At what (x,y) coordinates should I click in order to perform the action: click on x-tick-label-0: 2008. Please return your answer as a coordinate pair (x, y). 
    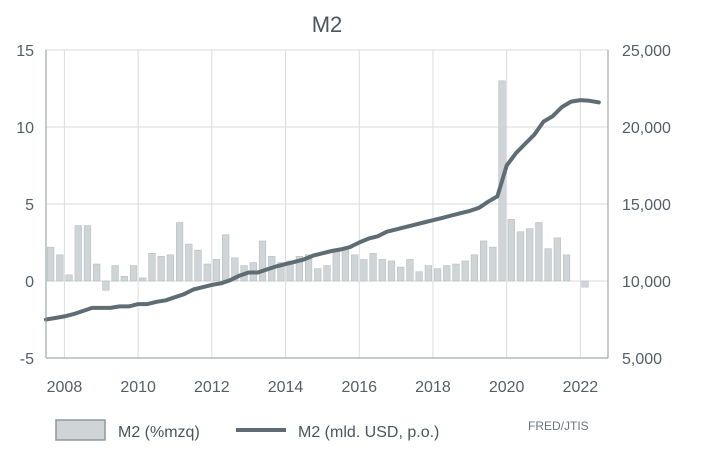
    Looking at the image, I should click on (65, 387).